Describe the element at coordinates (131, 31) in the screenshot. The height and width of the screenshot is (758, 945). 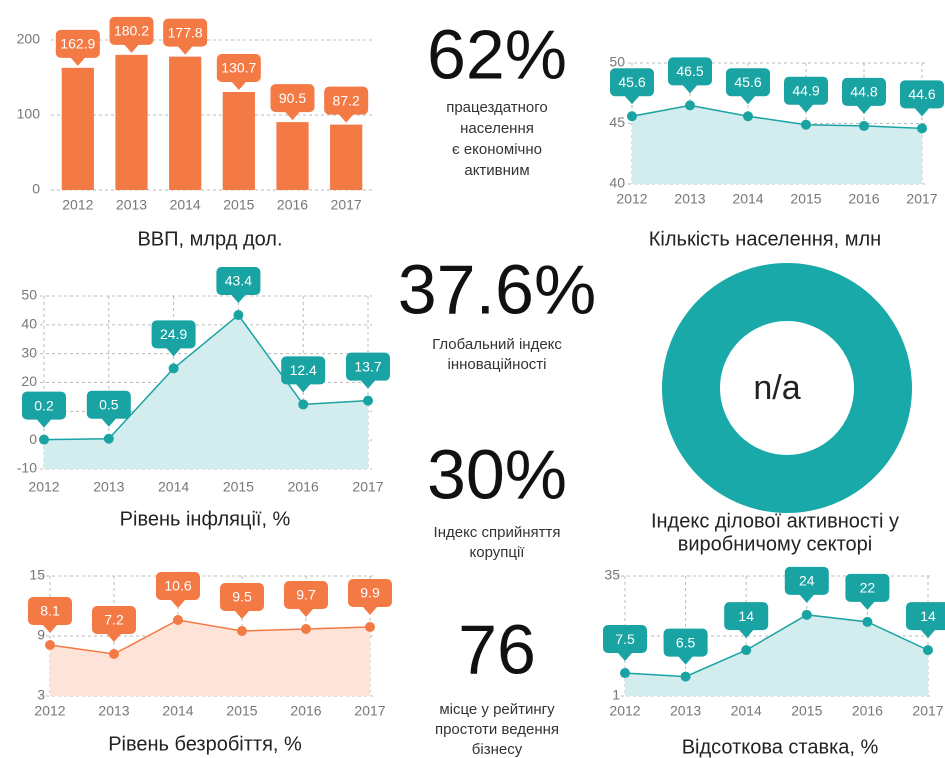
I see `data-label: 180.2` at that location.